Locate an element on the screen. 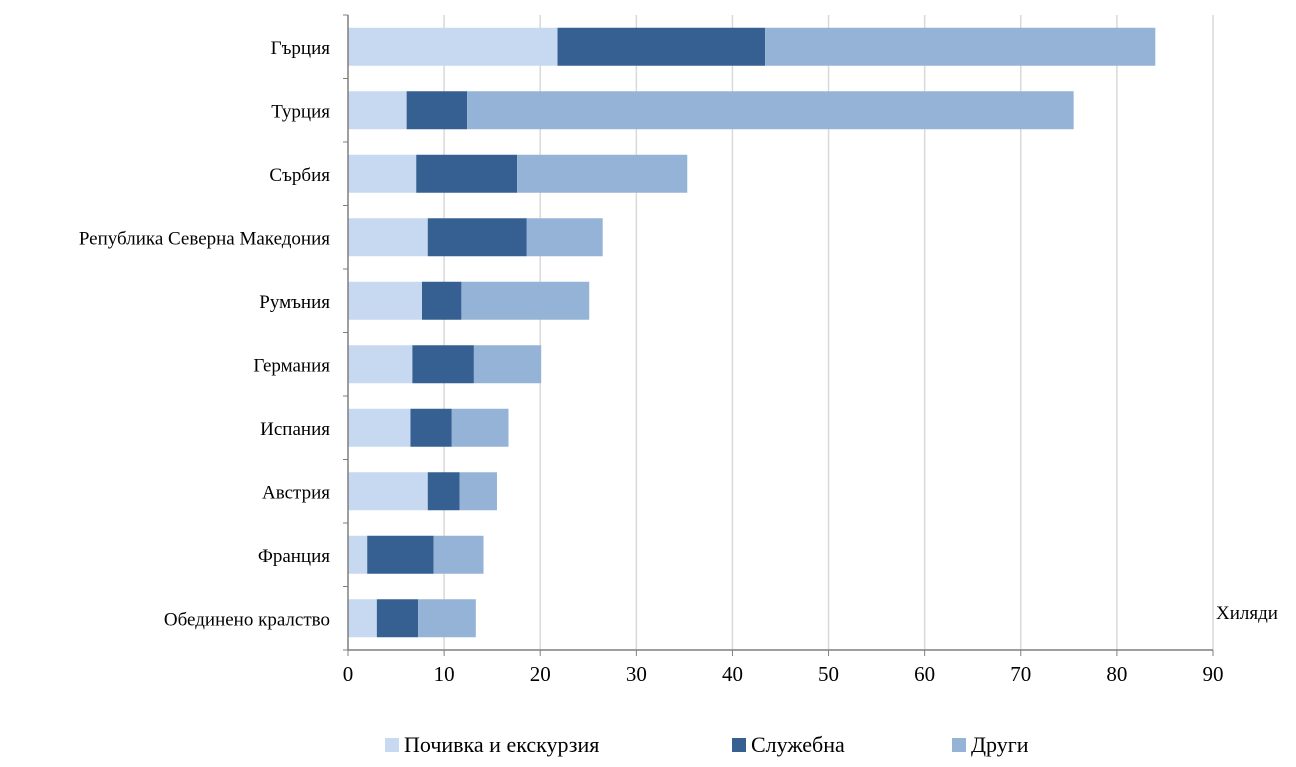 This screenshot has height=767, width=1296. category-label: Франция is located at coordinates (294, 556).